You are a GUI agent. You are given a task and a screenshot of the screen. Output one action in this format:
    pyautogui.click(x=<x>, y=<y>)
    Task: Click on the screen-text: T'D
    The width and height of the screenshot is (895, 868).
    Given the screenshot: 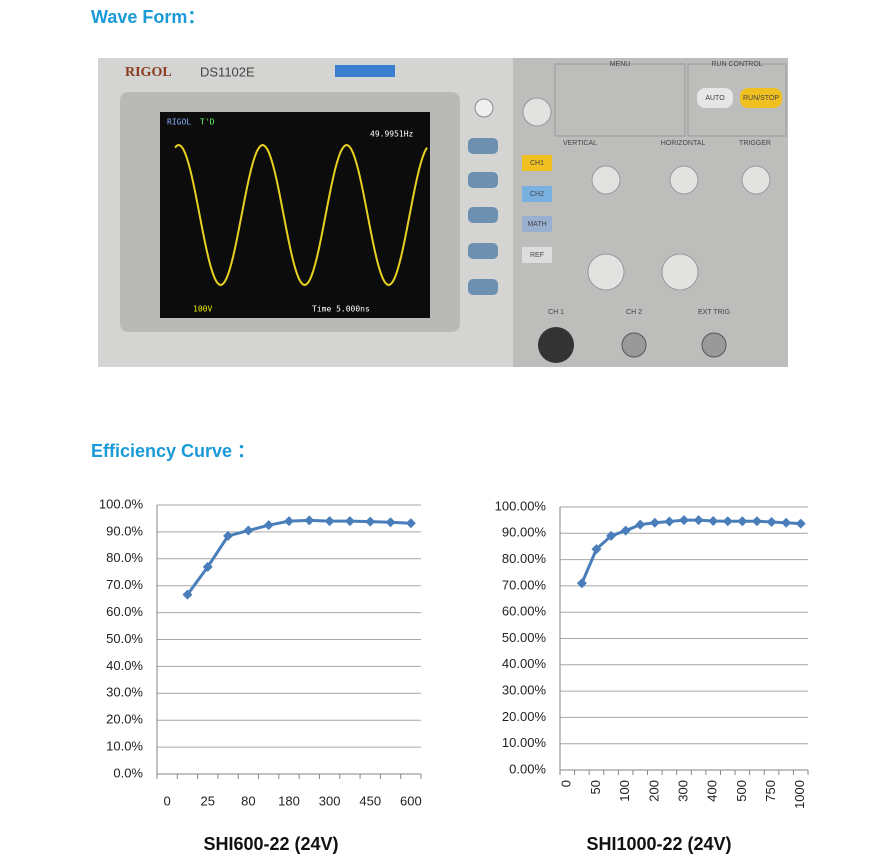 What is the action you would take?
    pyautogui.click(x=207, y=122)
    